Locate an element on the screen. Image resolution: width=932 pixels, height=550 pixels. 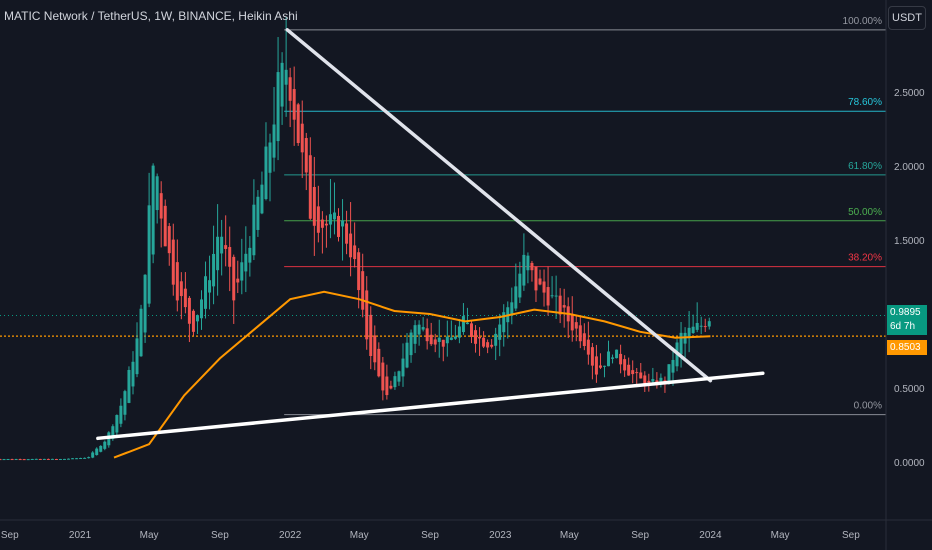
last-price-tag: 0.9895 6d 7h is located at coordinates (907, 320).